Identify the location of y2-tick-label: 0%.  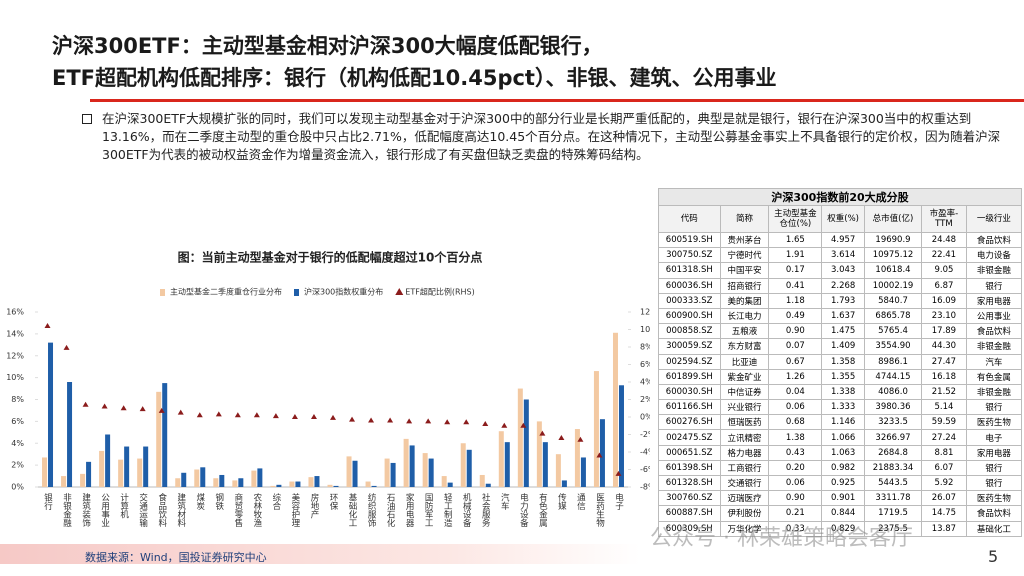
(645, 417).